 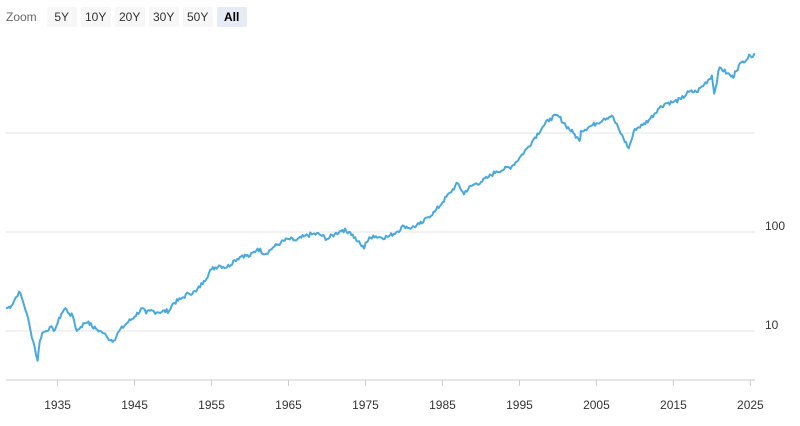 I want to click on x-tick-label-1935: 1935, so click(x=57, y=405).